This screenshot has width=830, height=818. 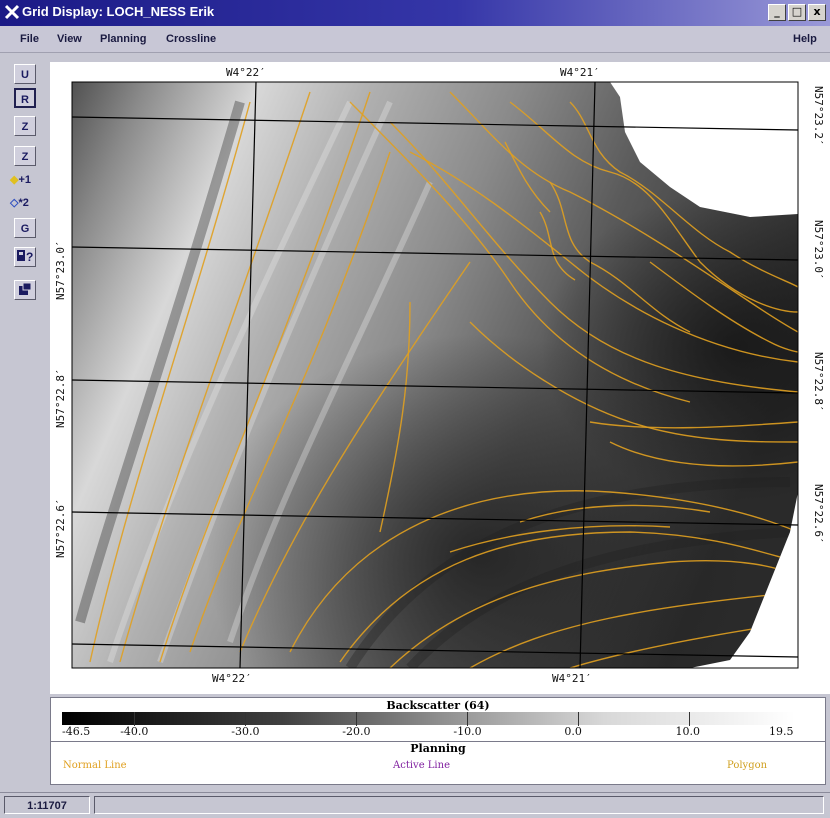 I want to click on lat-label-right-1: N57°23.2′, so click(x=818, y=116).